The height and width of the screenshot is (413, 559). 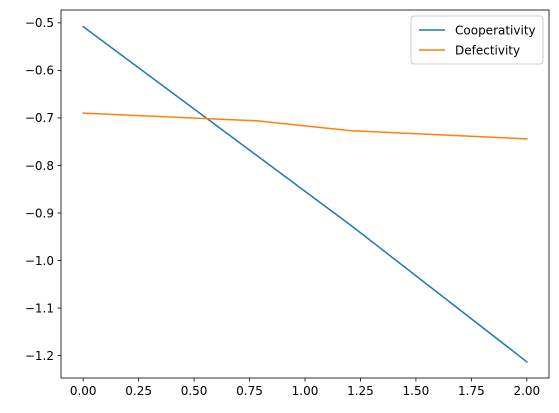 What do you see at coordinates (83, 391) in the screenshot?
I see `x-tick-label: 0.00` at bounding box center [83, 391].